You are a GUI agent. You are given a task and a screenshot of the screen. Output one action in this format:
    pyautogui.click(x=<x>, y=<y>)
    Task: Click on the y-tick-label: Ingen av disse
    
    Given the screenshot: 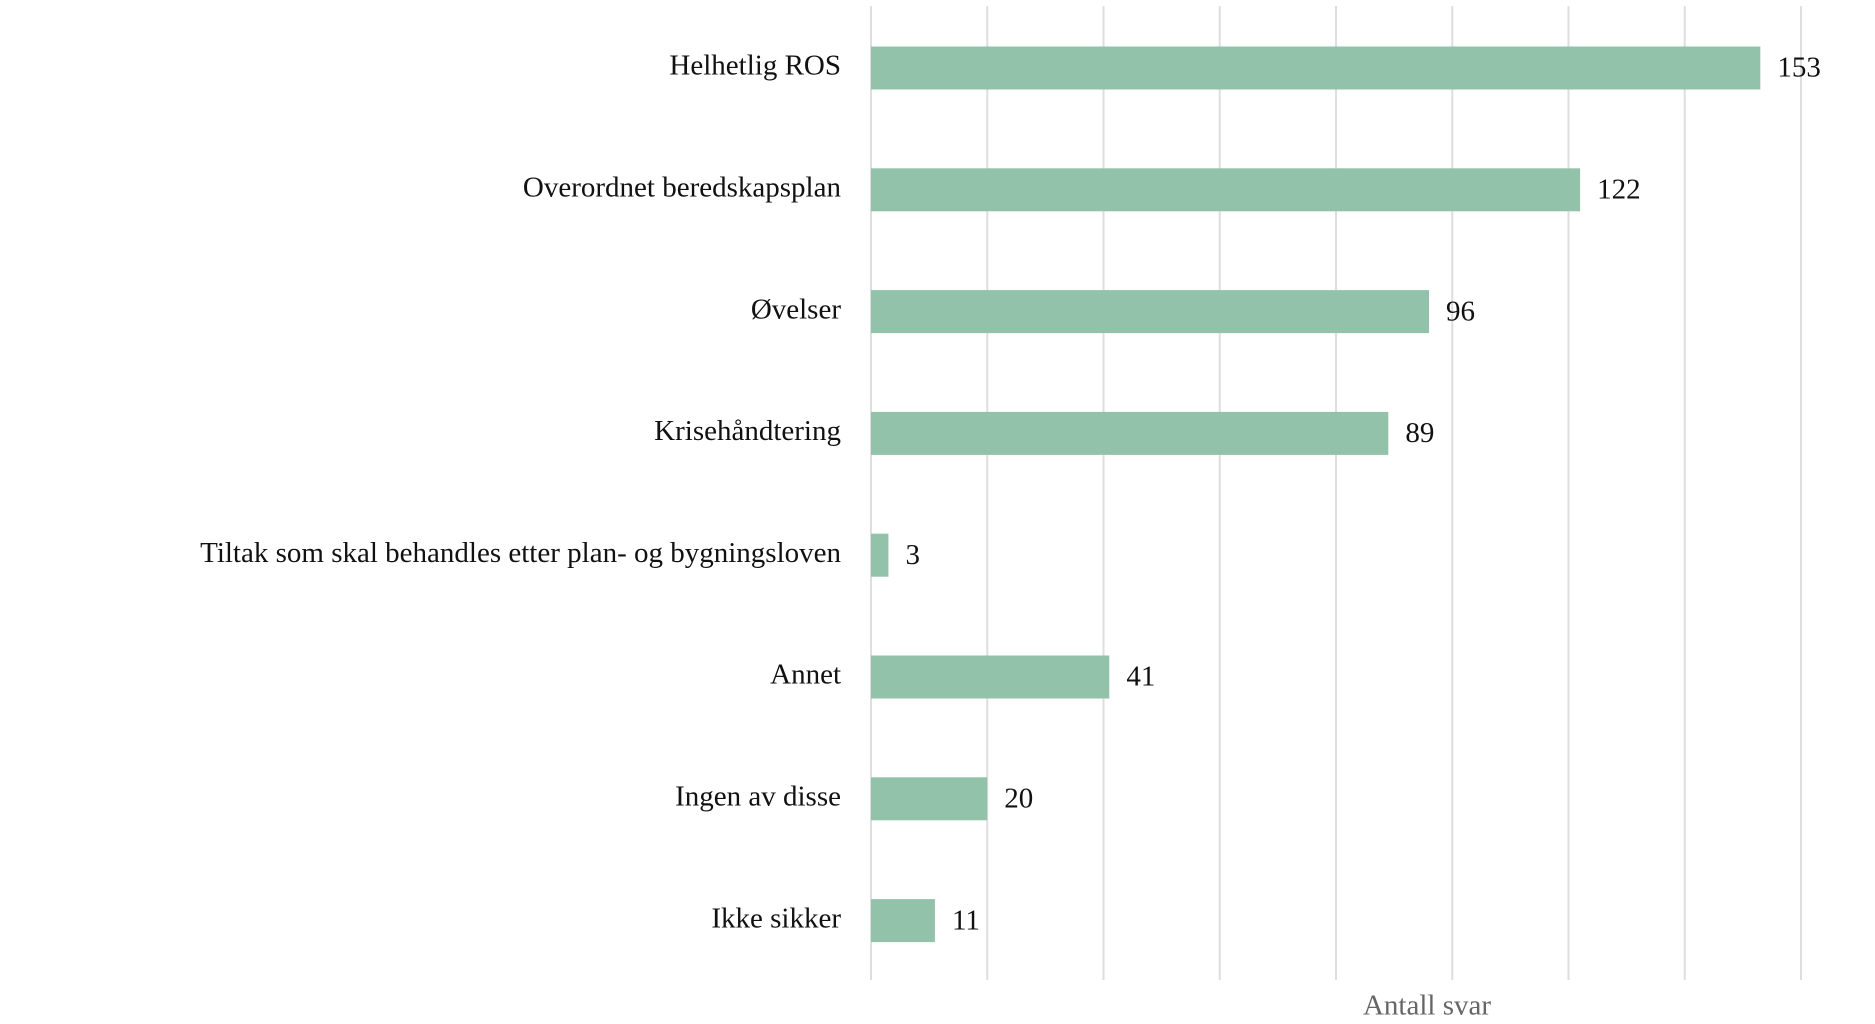 What is the action you would take?
    pyautogui.click(x=758, y=796)
    